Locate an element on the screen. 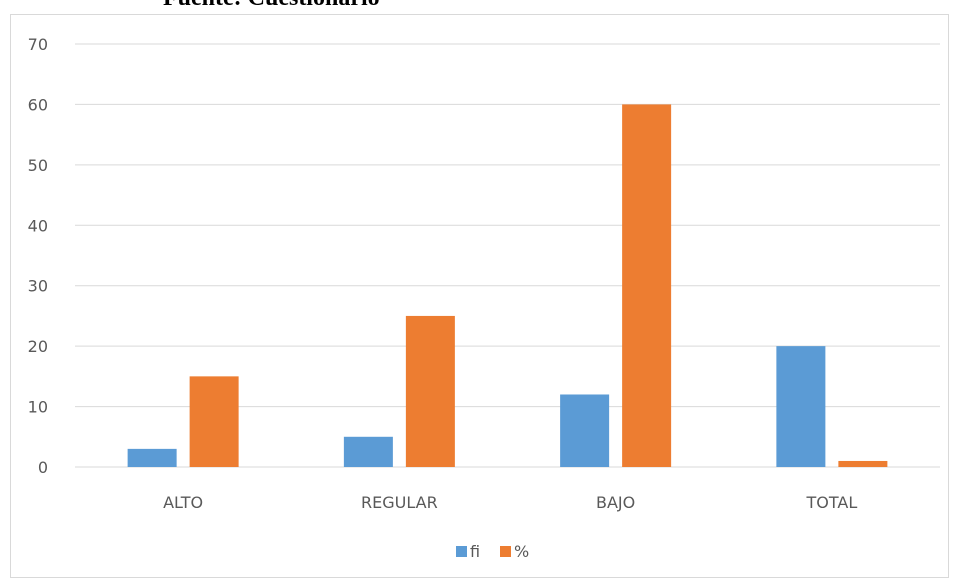  y-tick-label: 50 is located at coordinates (38, 165).